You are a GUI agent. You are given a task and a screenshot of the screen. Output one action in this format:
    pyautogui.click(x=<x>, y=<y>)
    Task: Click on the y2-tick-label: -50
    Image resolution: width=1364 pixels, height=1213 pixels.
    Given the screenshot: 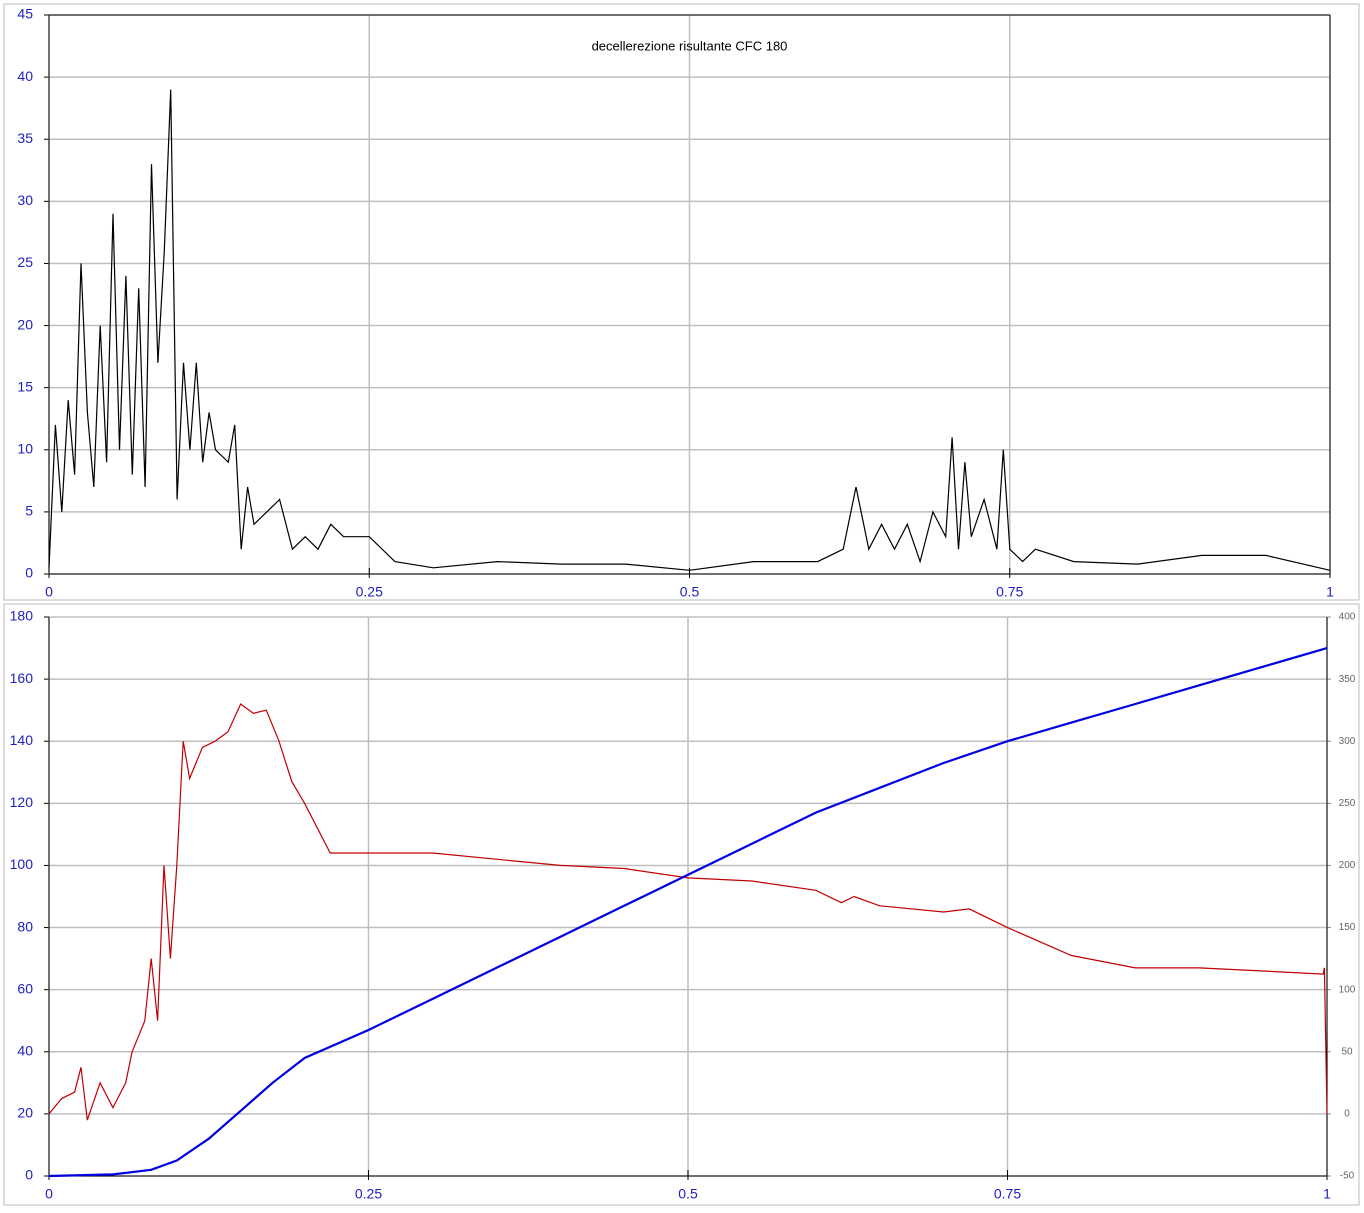 What is the action you would take?
    pyautogui.click(x=1347, y=1176)
    